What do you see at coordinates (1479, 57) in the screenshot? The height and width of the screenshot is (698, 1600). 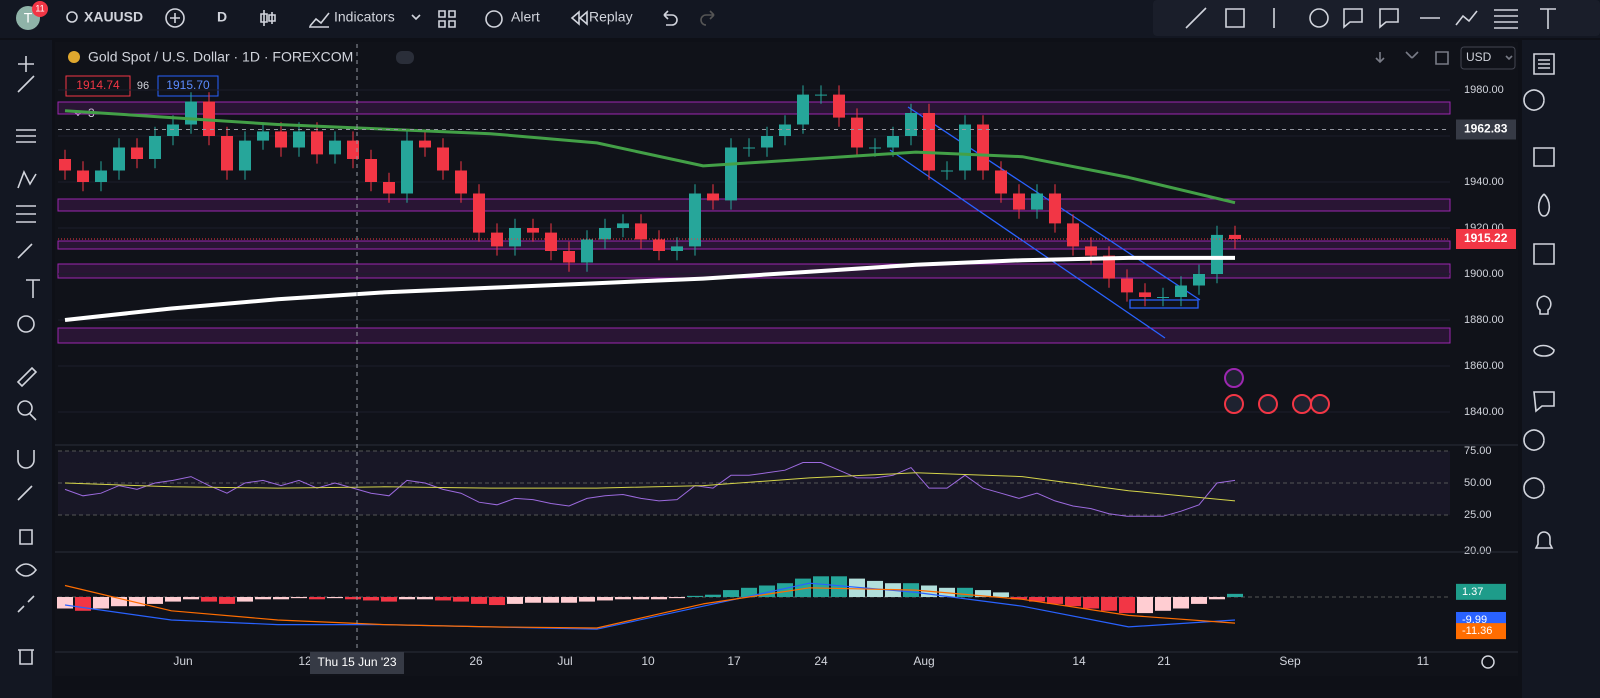 I see `currency: USD` at bounding box center [1479, 57].